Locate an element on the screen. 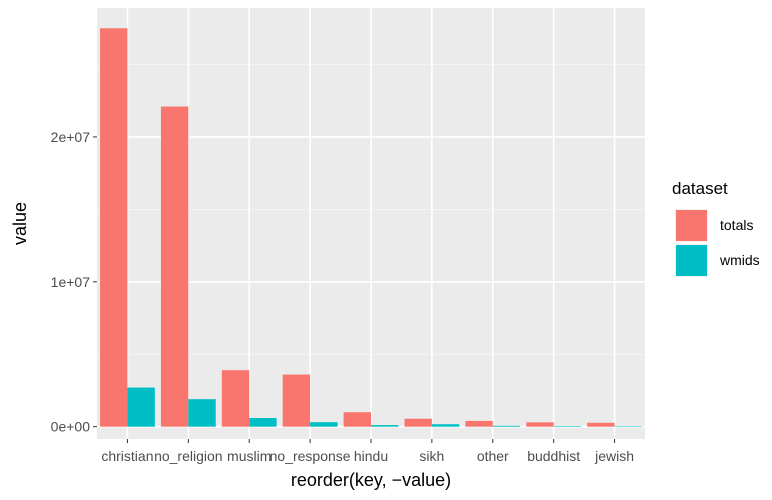 The height and width of the screenshot is (500, 772). bar-wmids-other is located at coordinates (506, 426).